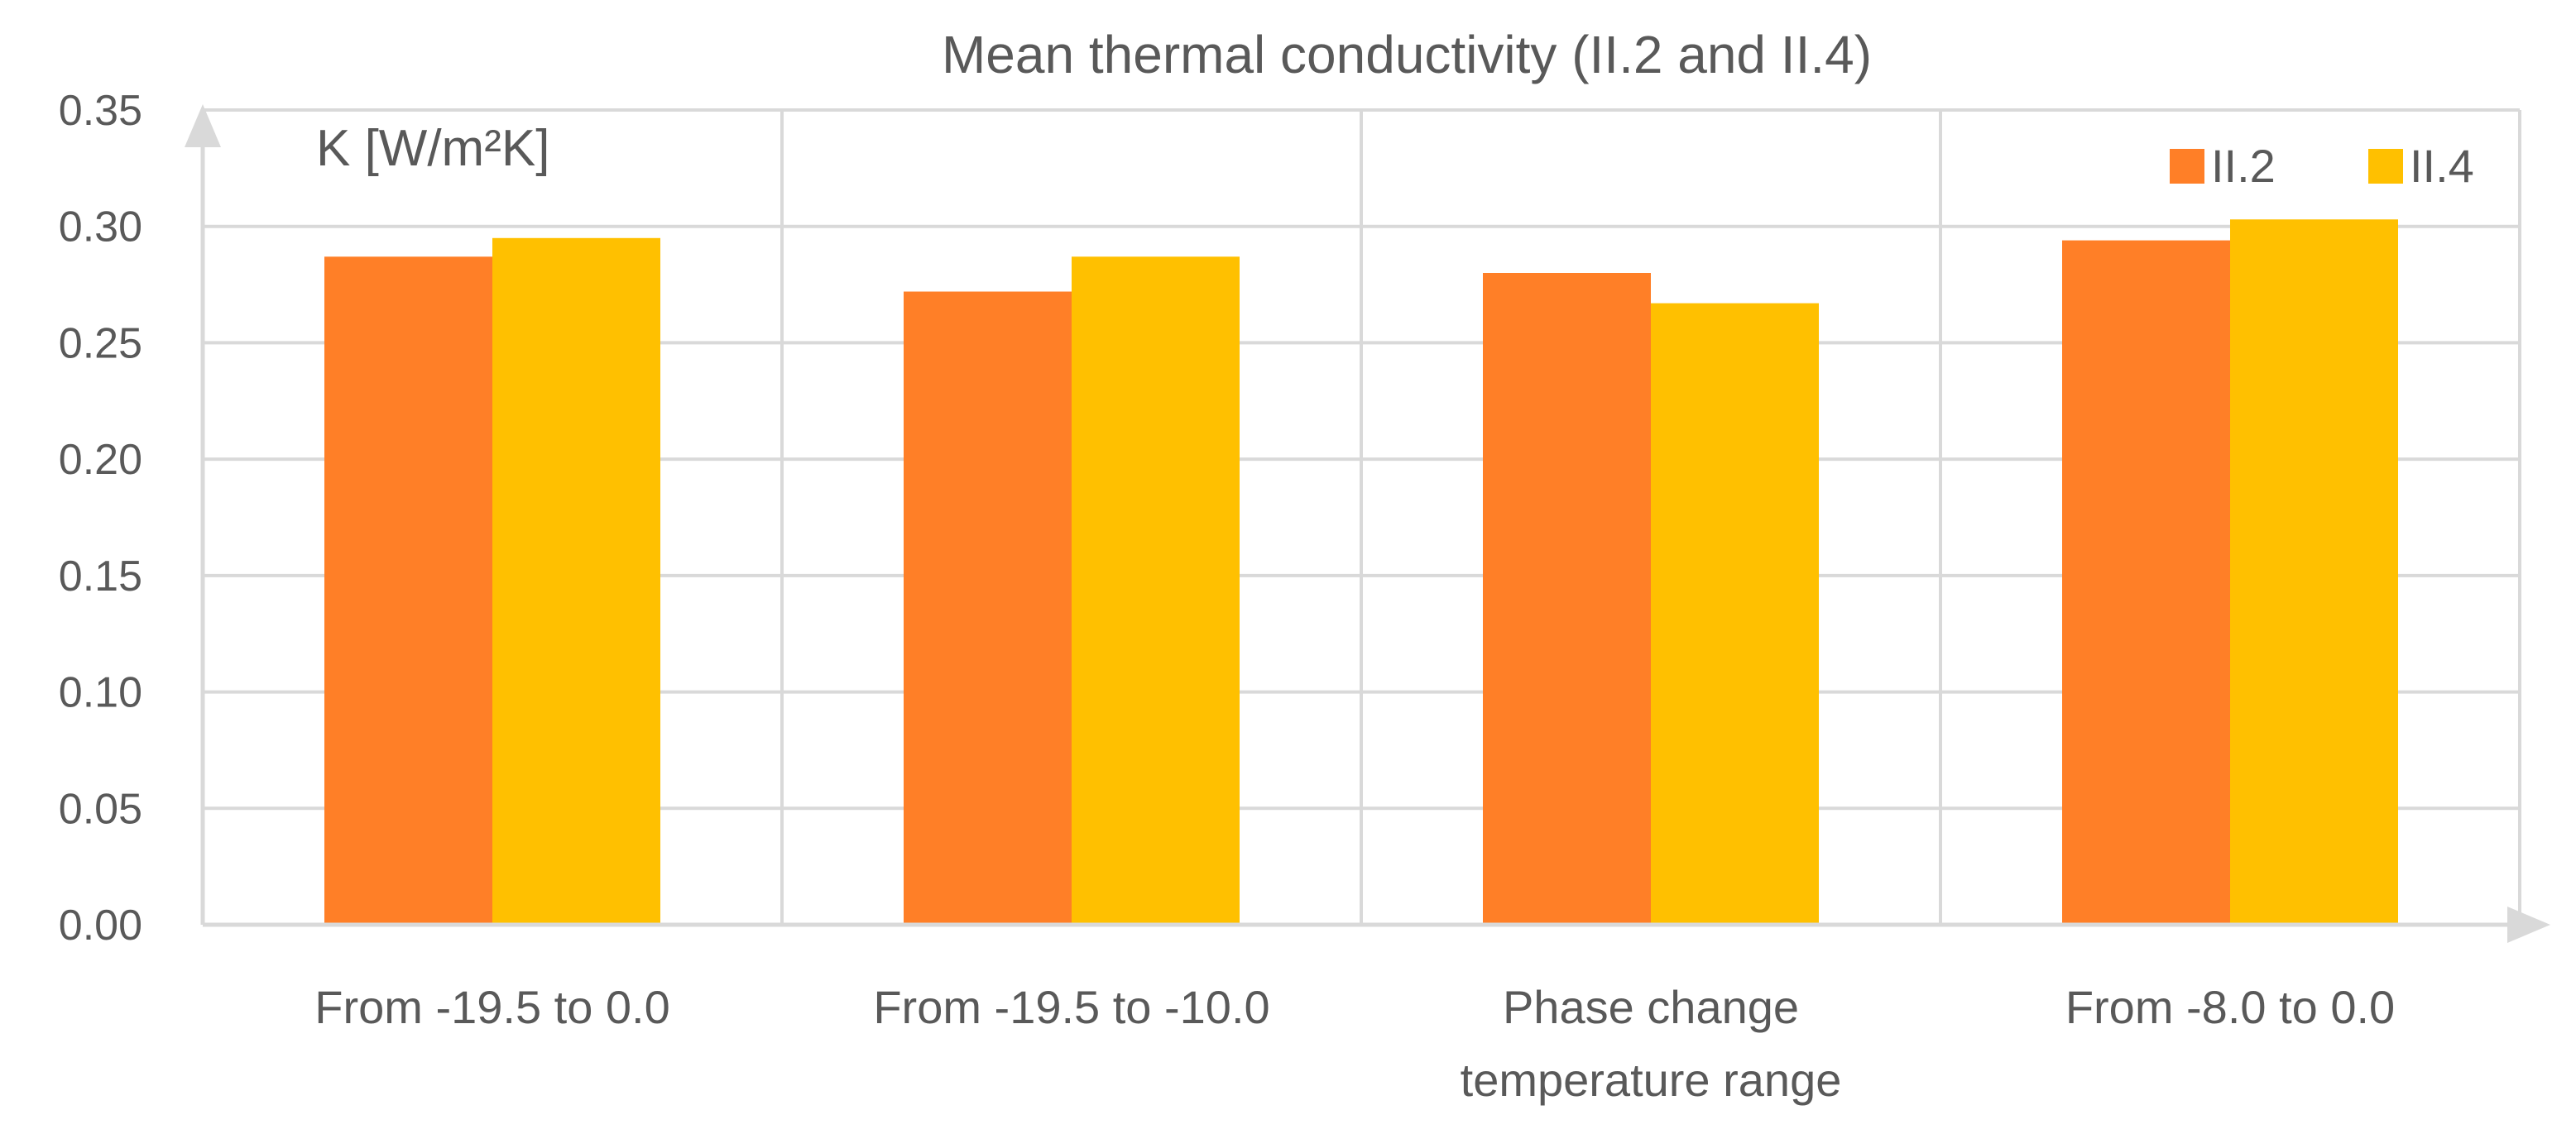 Image resolution: width=2576 pixels, height=1134 pixels. I want to click on y-axis-unit-label: K [W/m²K], so click(432, 148).